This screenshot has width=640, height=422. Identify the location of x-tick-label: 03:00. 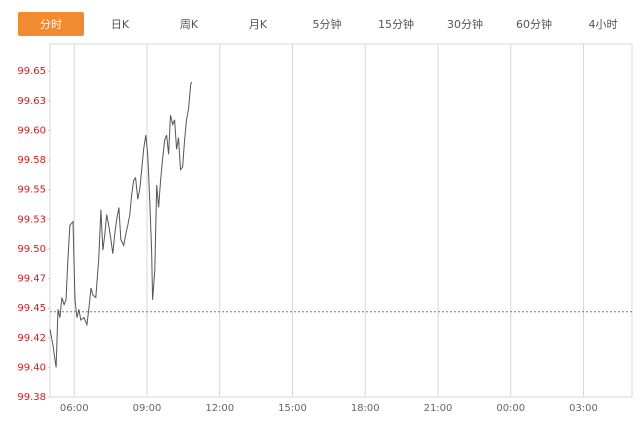
(583, 408).